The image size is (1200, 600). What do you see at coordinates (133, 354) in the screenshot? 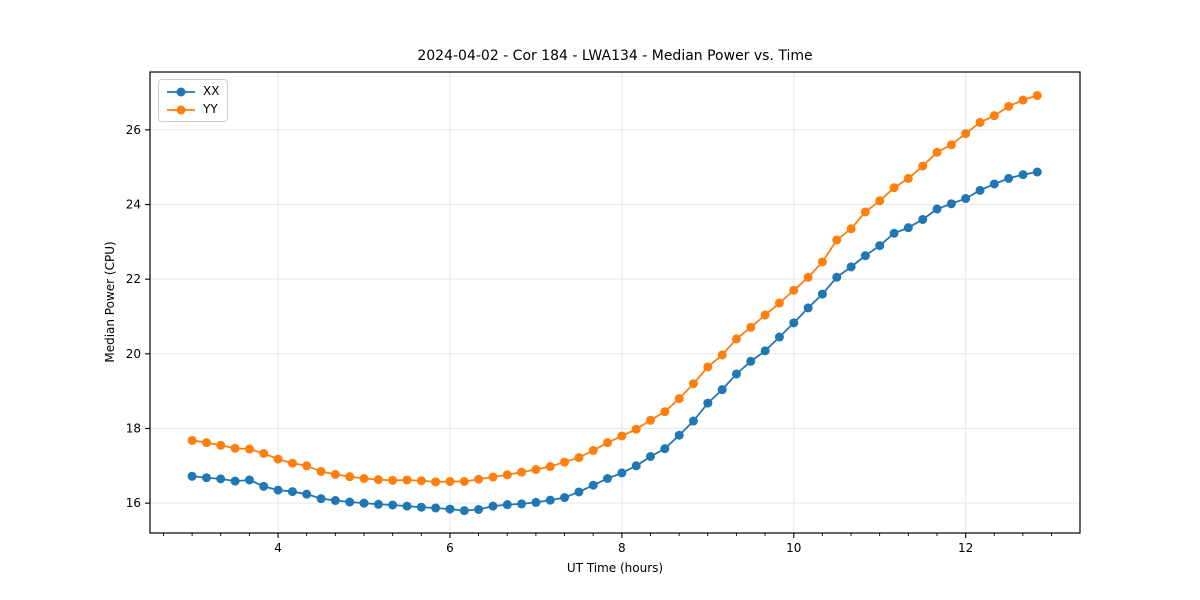
I see `y-tick-label: 20` at bounding box center [133, 354].